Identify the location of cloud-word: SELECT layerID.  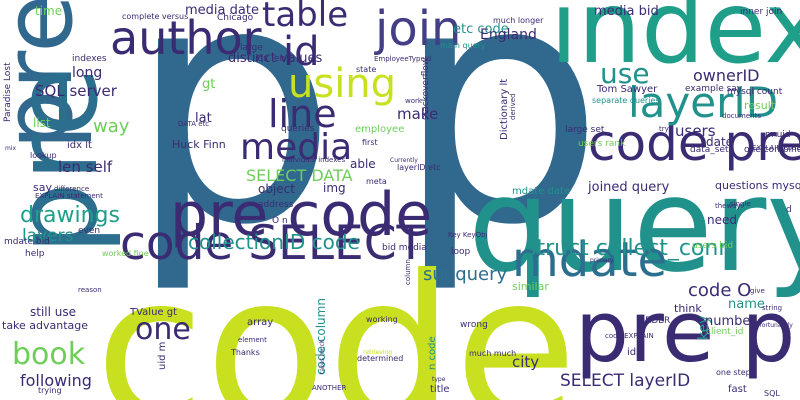
(625, 381).